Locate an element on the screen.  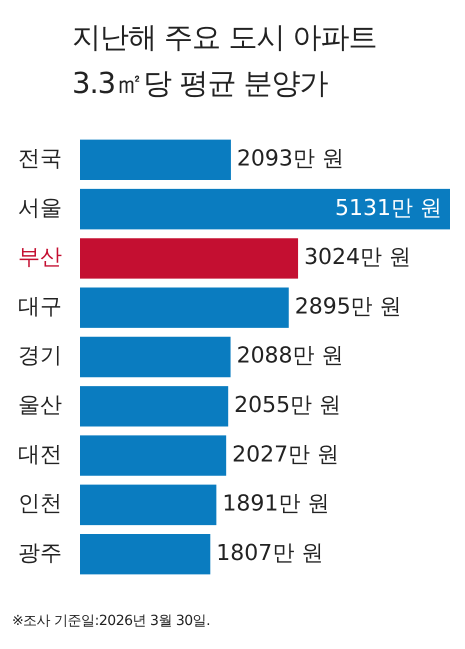
text: ※조사 기준일:2026년 3월 30일. is located at coordinates (111, 621).